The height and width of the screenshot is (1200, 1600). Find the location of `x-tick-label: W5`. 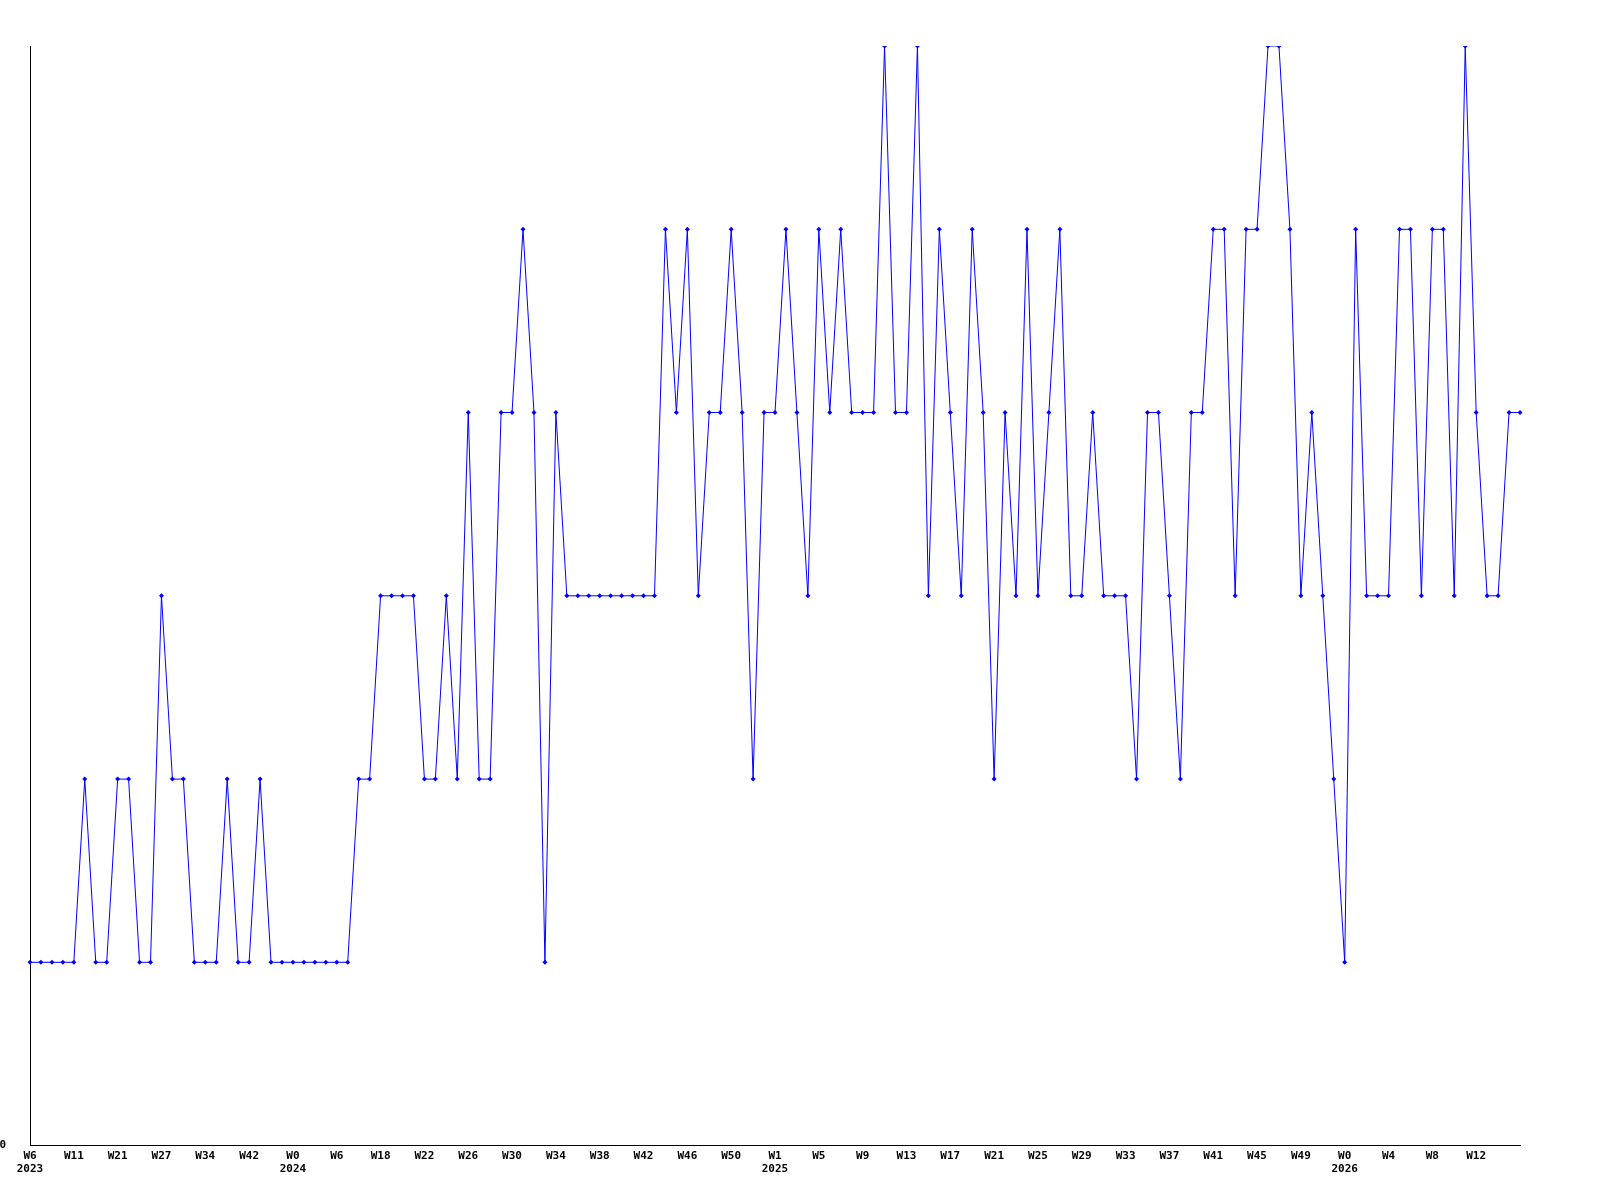

x-tick-label: W5 is located at coordinates (819, 1156).